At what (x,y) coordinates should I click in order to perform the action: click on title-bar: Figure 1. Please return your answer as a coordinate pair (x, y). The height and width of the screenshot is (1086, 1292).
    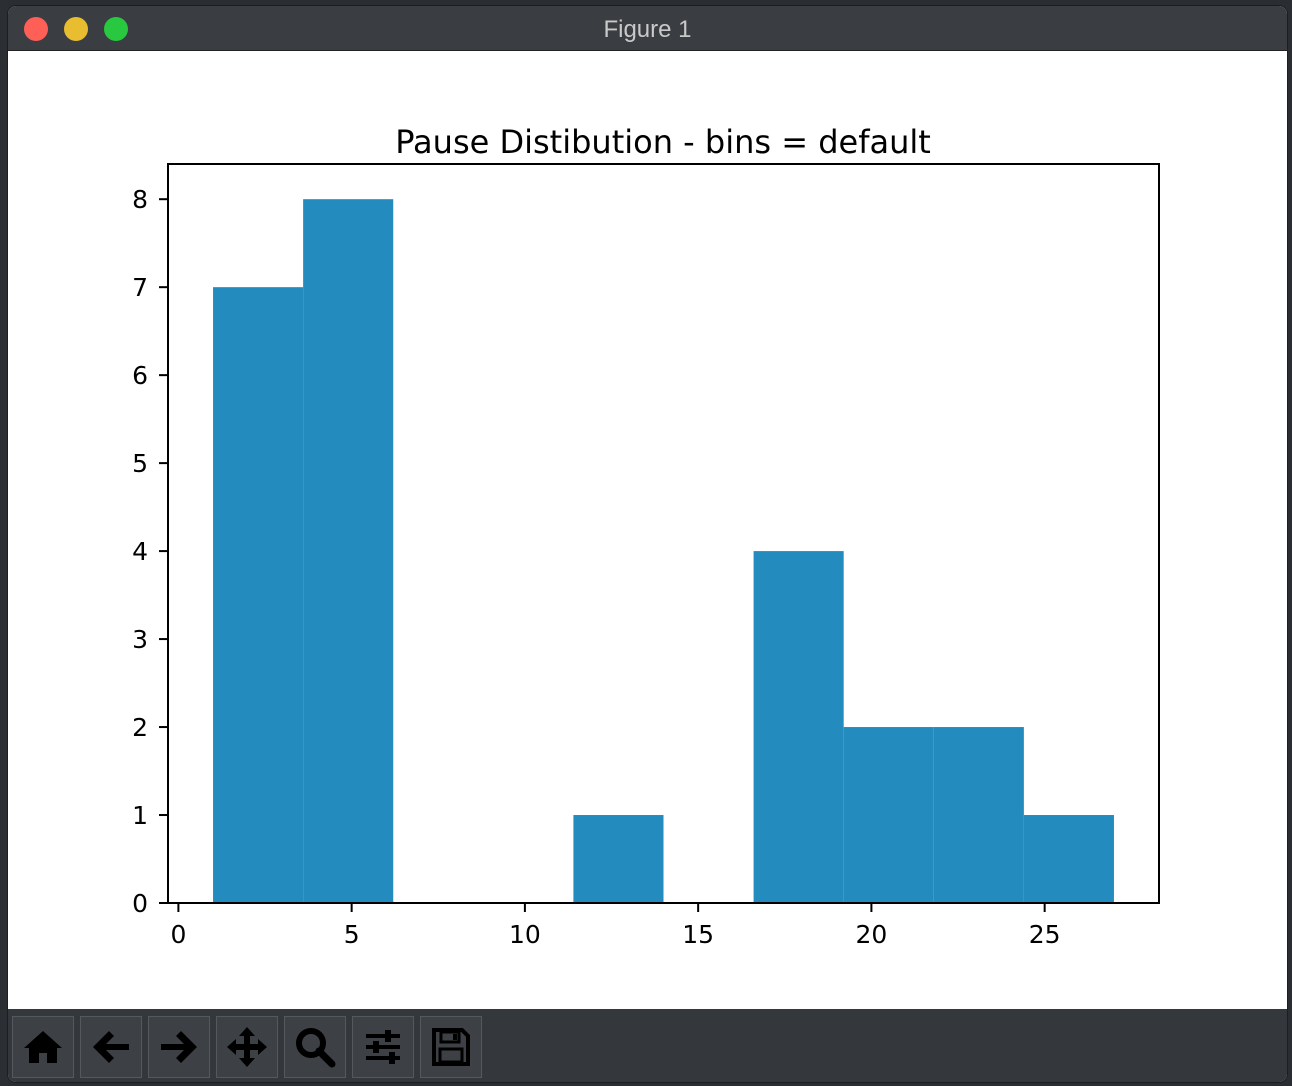
    Looking at the image, I should click on (647, 28).